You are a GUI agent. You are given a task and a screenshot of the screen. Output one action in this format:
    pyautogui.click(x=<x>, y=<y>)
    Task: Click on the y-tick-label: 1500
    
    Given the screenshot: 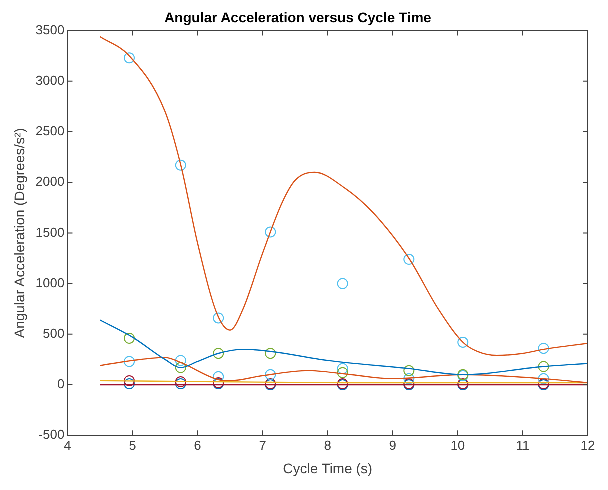 What is the action you would take?
    pyautogui.click(x=50, y=232)
    